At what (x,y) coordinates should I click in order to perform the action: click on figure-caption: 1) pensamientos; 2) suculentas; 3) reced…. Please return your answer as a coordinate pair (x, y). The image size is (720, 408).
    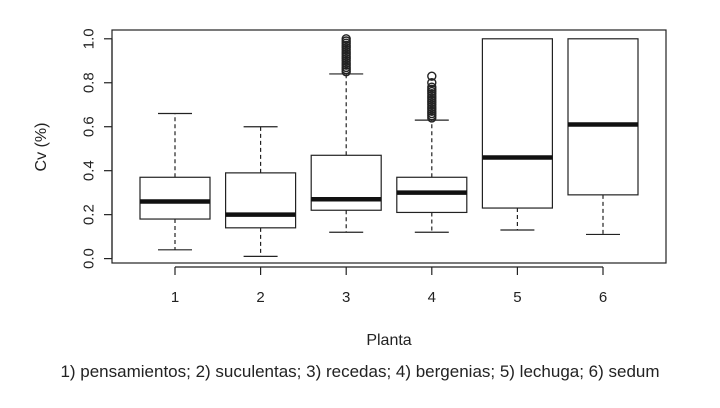
    Looking at the image, I should click on (360, 371).